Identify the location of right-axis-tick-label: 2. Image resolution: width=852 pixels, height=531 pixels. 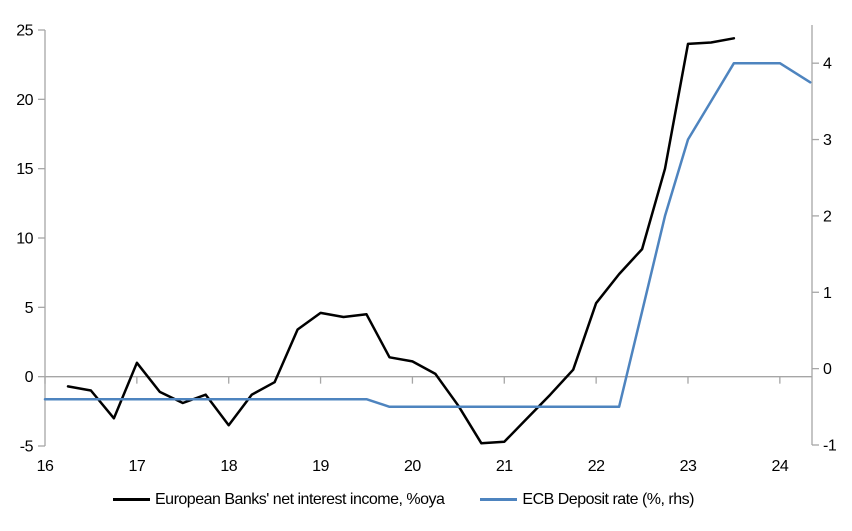
(827, 216).